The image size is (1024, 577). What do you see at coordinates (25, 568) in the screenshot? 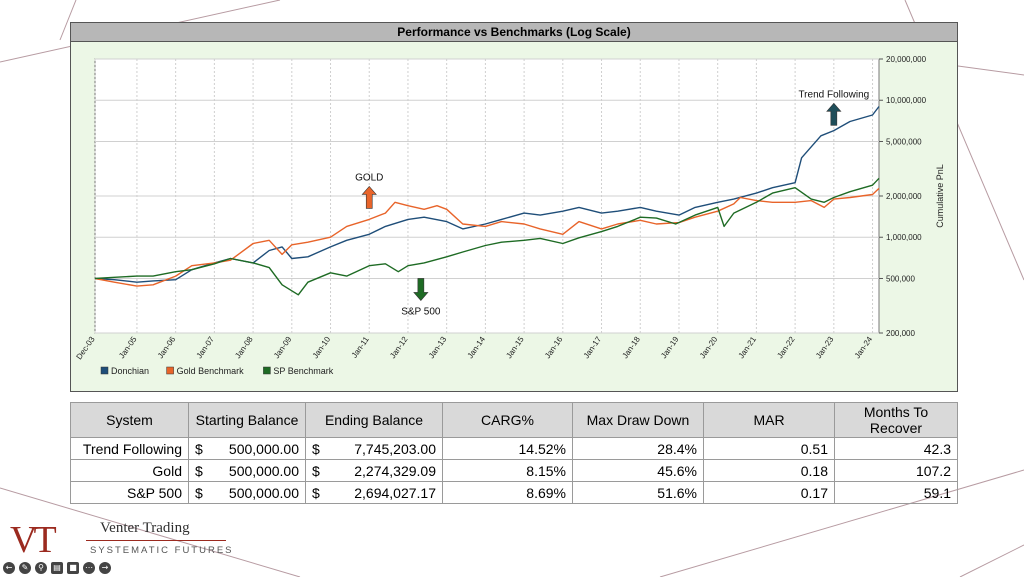
I see `pen-icon: ✎` at bounding box center [25, 568].